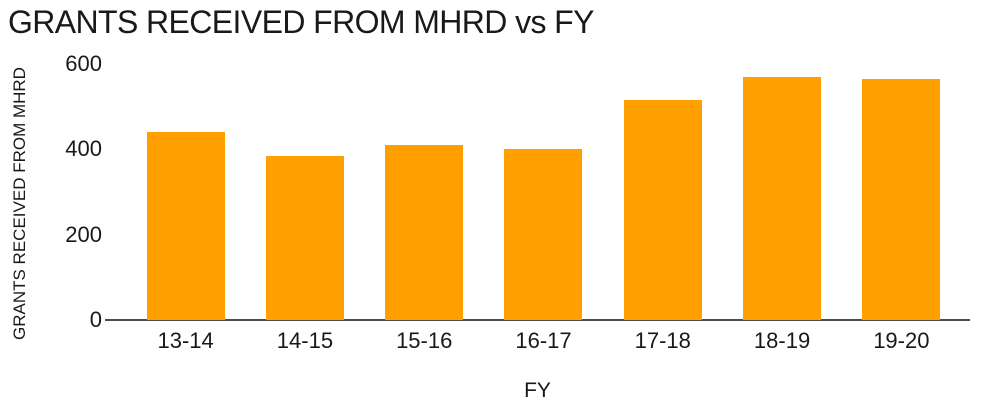 The image size is (983, 412). Describe the element at coordinates (782, 340) in the screenshot. I see `x-tick-label: 18-19` at that location.